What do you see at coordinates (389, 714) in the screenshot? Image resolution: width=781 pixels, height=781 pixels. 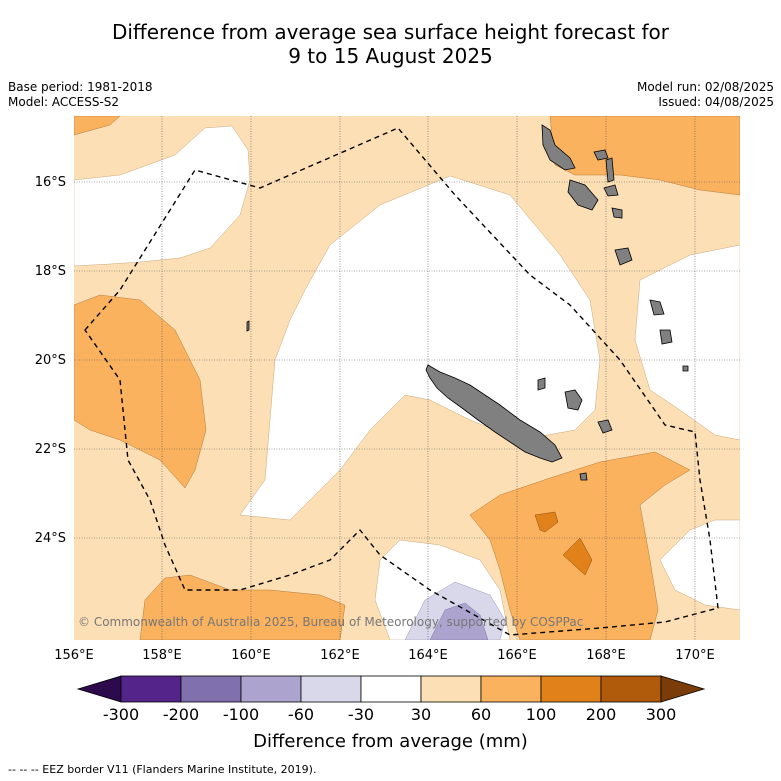 I see `colorbar-tick-labels: -300 -200 -100 -60 -30 30 60 100 200 300` at bounding box center [389, 714].